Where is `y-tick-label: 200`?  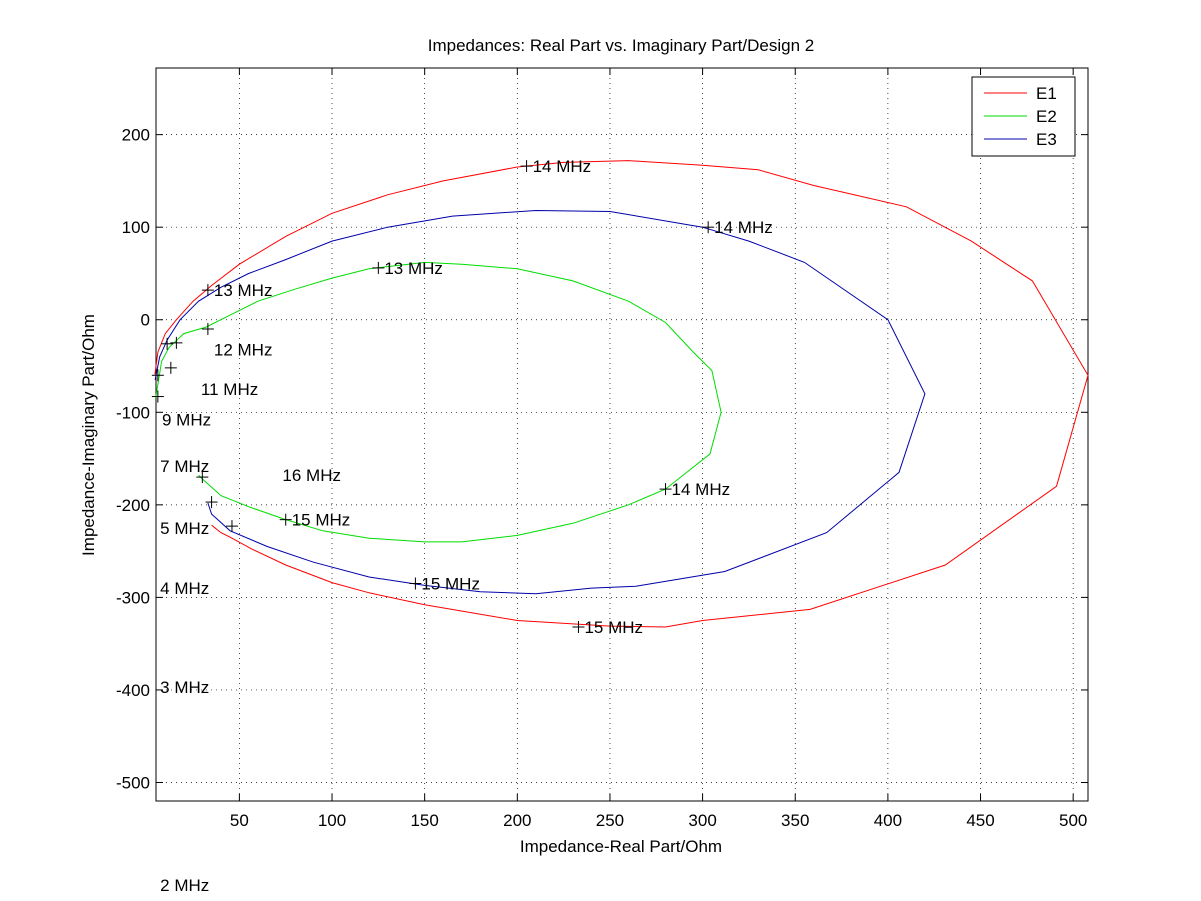
y-tick-label: 200 is located at coordinates (136, 135).